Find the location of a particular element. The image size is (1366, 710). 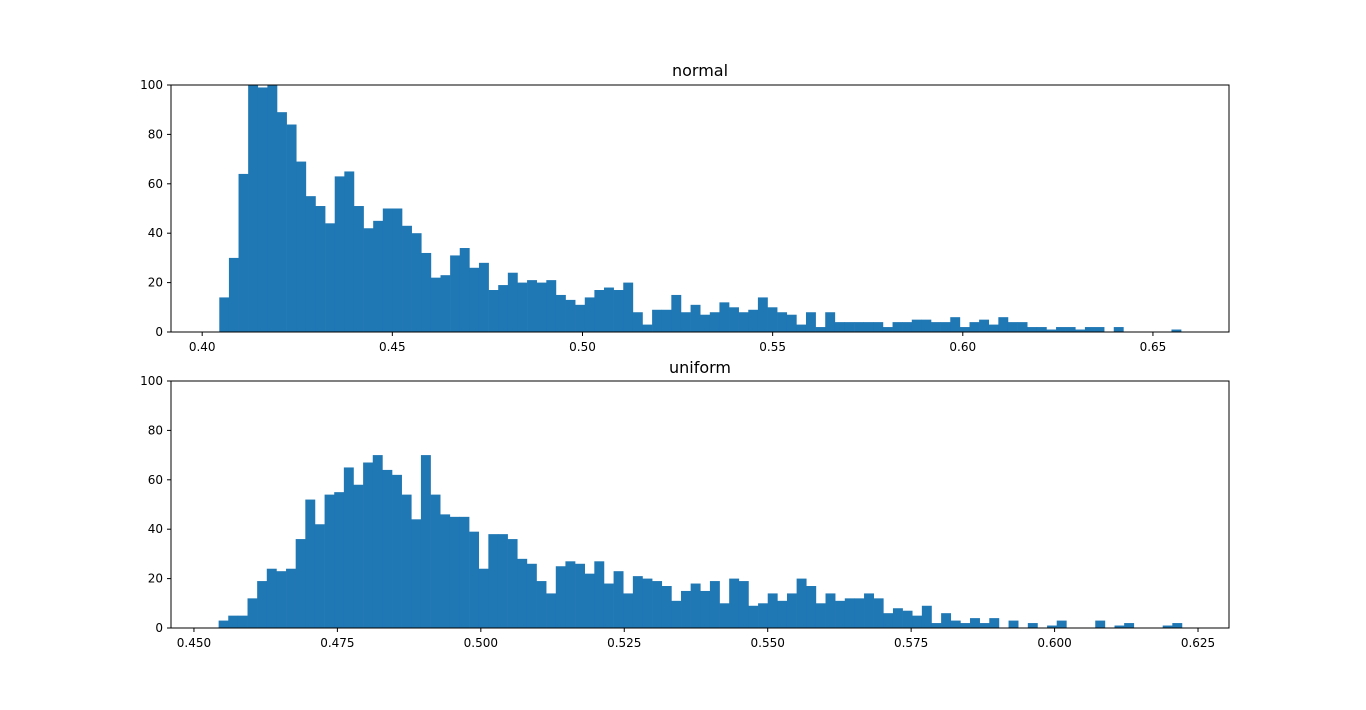

y-tick-label: 60 is located at coordinates (155, 184).